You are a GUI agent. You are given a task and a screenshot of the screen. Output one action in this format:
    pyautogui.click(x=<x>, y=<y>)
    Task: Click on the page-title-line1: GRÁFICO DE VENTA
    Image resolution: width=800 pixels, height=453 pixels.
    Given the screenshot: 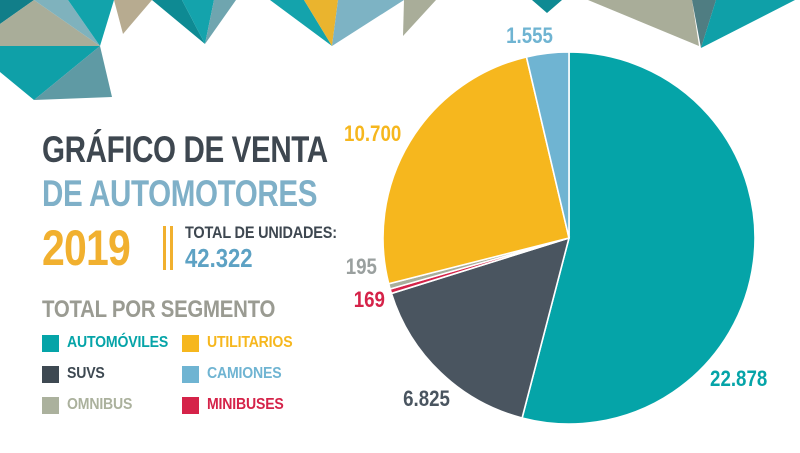 What is the action you would take?
    pyautogui.click(x=185, y=149)
    